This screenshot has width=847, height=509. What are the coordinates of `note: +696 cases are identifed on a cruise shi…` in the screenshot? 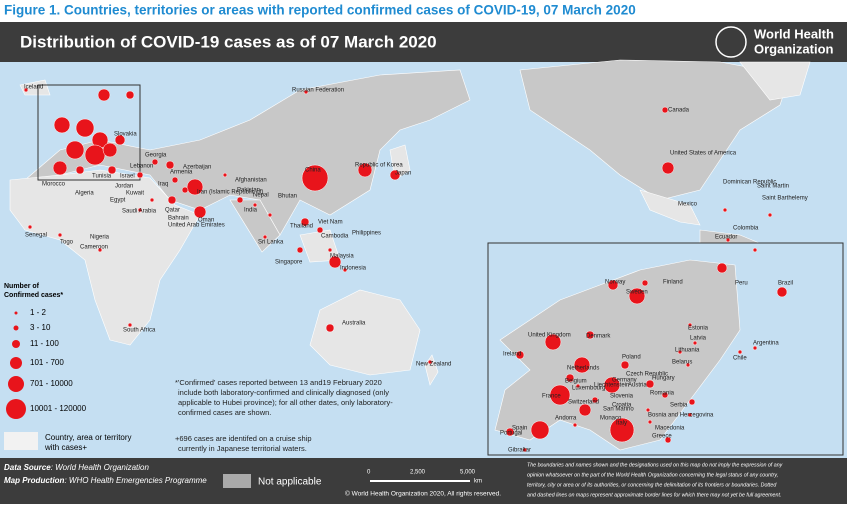 It's located at (243, 438).